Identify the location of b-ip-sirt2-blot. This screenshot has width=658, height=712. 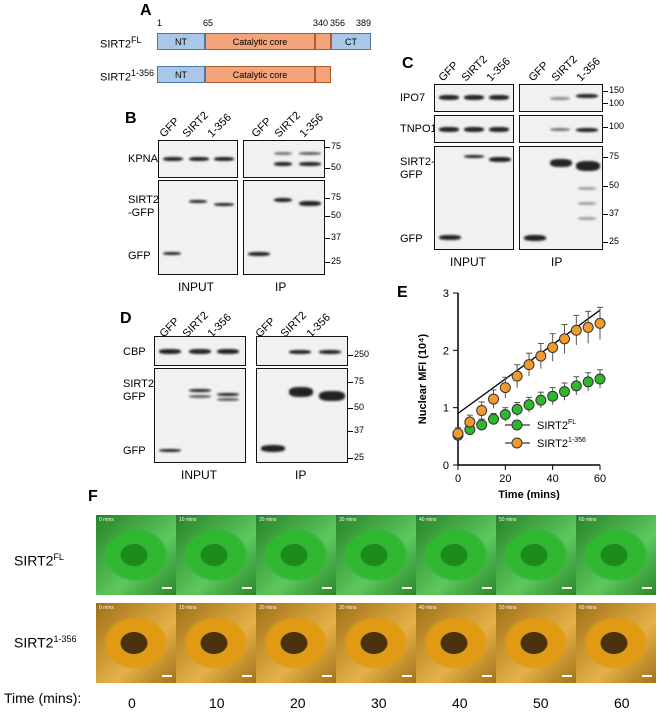
(284, 227).